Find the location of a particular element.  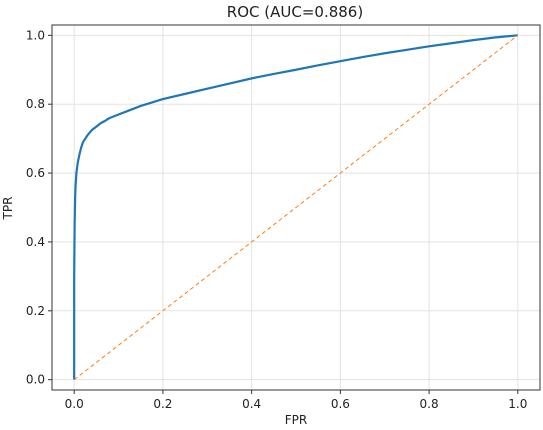

x-tick-label: 0.6 is located at coordinates (340, 404).